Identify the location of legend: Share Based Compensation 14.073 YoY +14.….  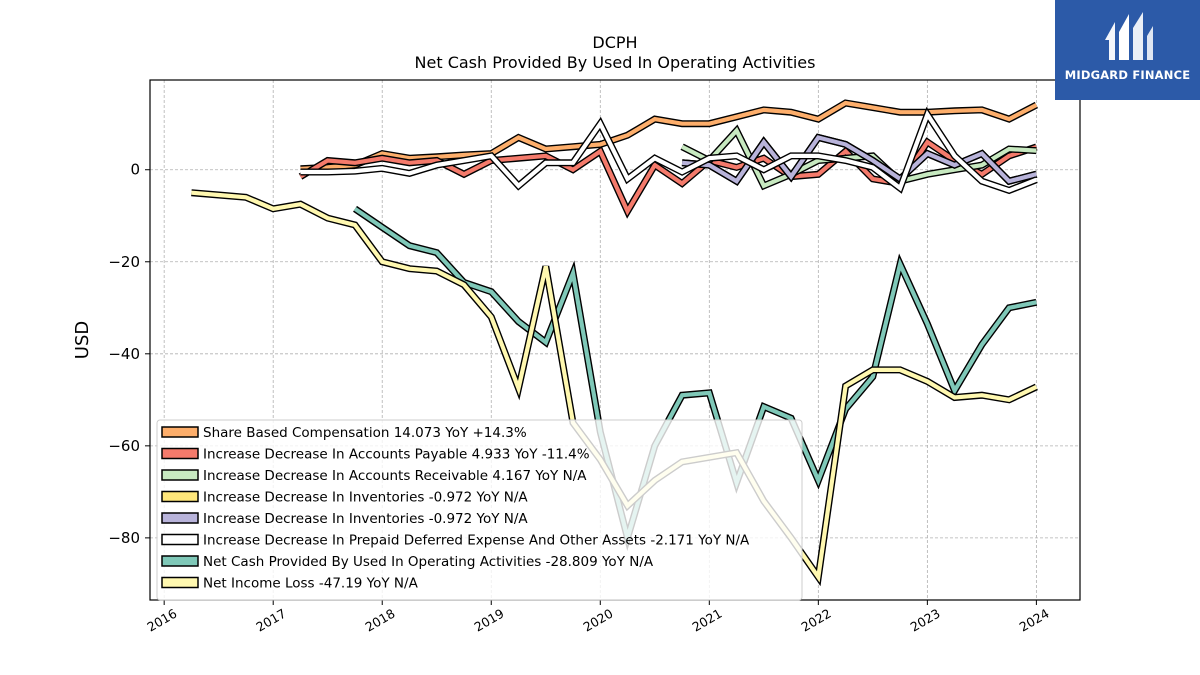
(479, 510).